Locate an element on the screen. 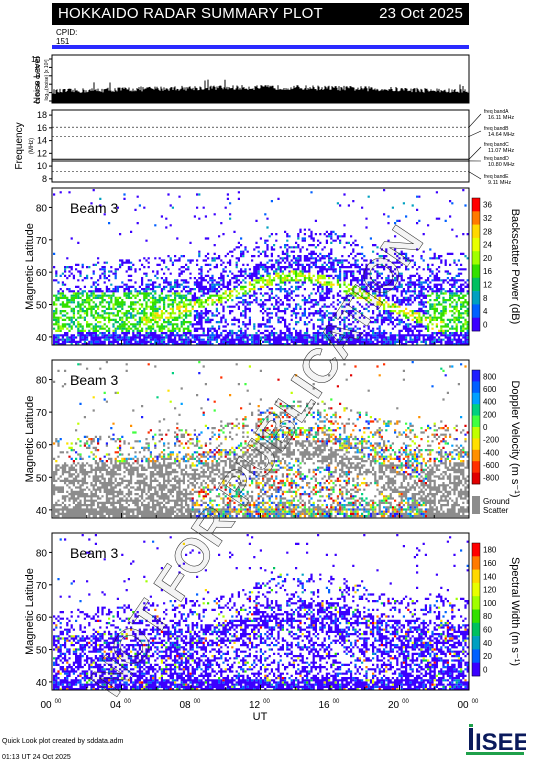  isee-logo-graphic: ISEE is located at coordinates (498, 740).